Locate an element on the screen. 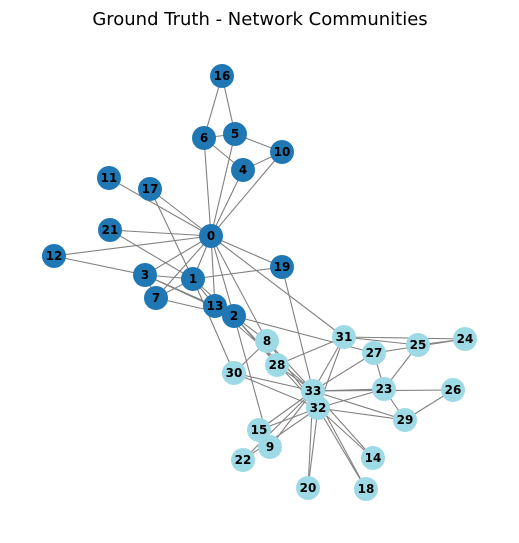 The image size is (519, 543). node-label-12: 12 is located at coordinates (54, 256).